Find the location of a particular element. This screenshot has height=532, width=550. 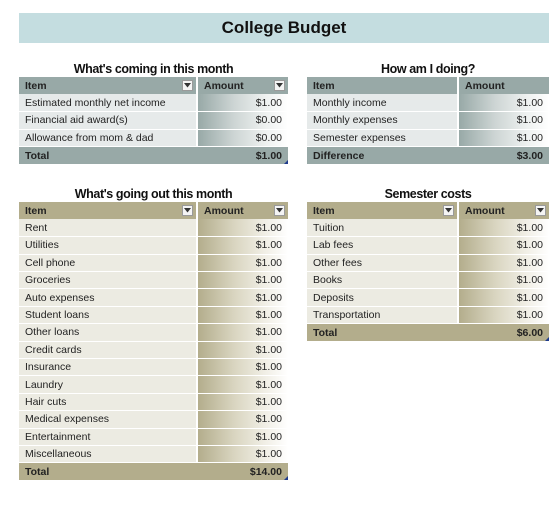

table-row: Auto expenses $1.00 is located at coordinates (153, 297).